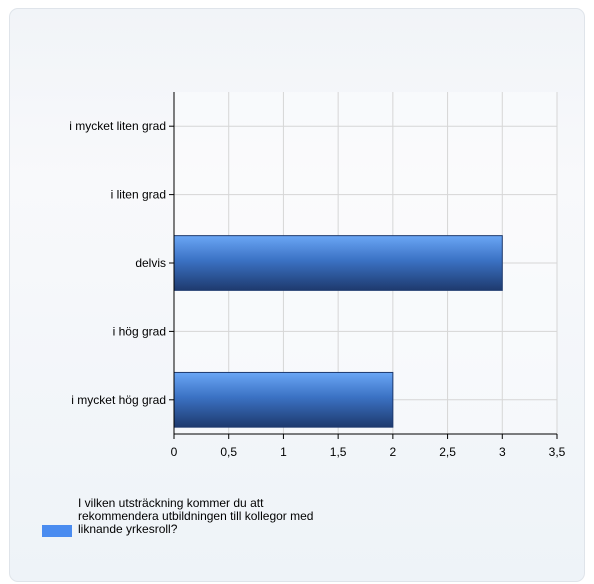 This screenshot has height=584, width=594. I want to click on category-label: i mycket hög grad, so click(118, 400).